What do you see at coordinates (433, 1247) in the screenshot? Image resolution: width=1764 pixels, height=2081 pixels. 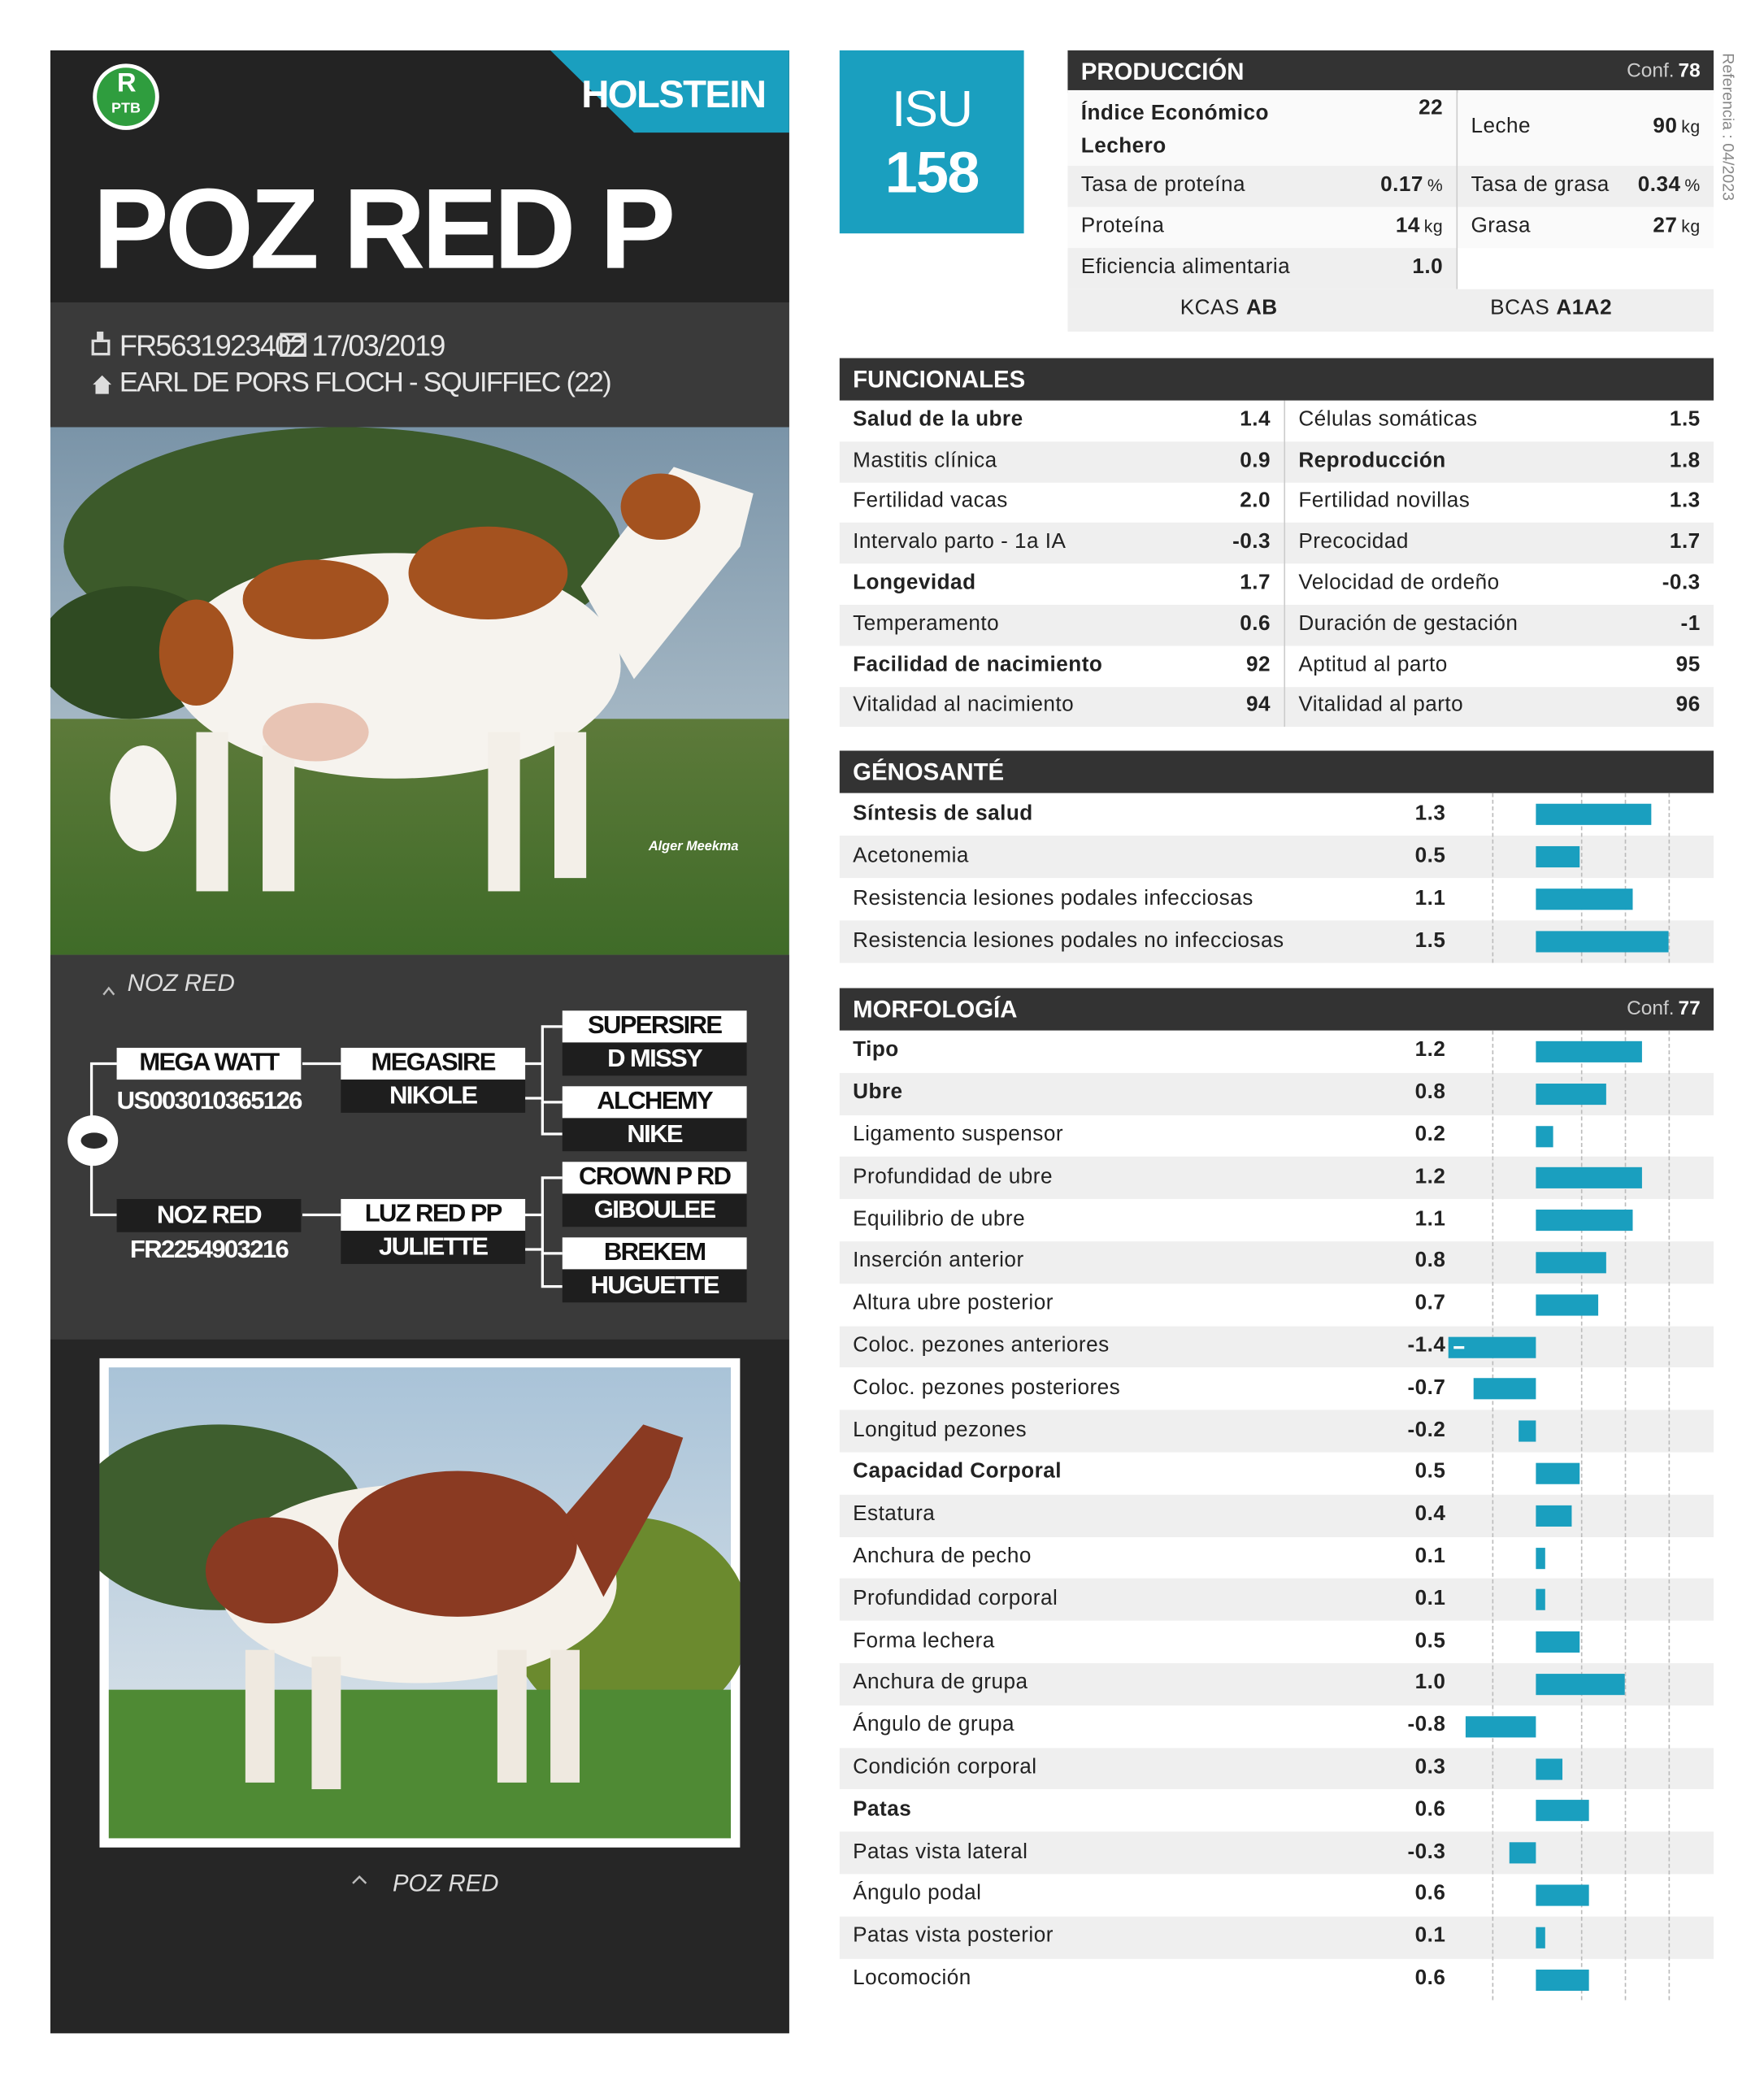 I see `ancestor-dam: JULIETTE` at bounding box center [433, 1247].